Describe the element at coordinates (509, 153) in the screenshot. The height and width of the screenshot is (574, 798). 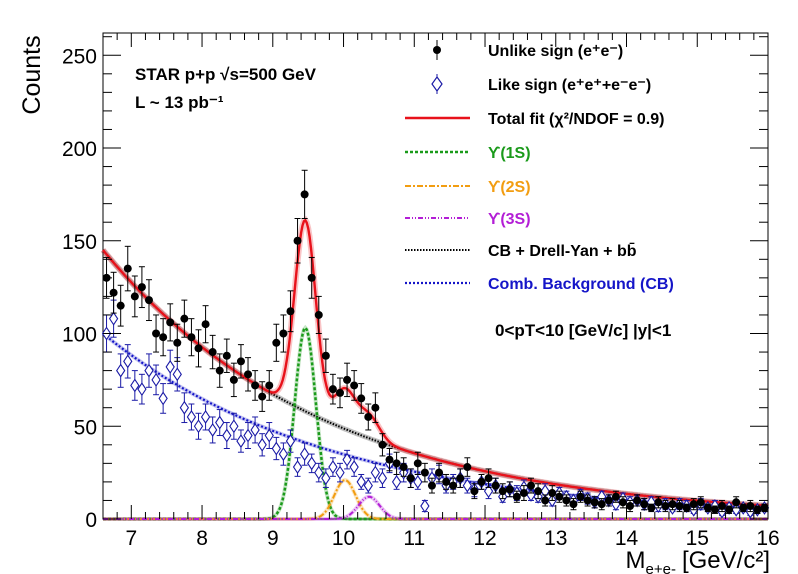
I see `legend-label: ϒ(1S)` at that location.